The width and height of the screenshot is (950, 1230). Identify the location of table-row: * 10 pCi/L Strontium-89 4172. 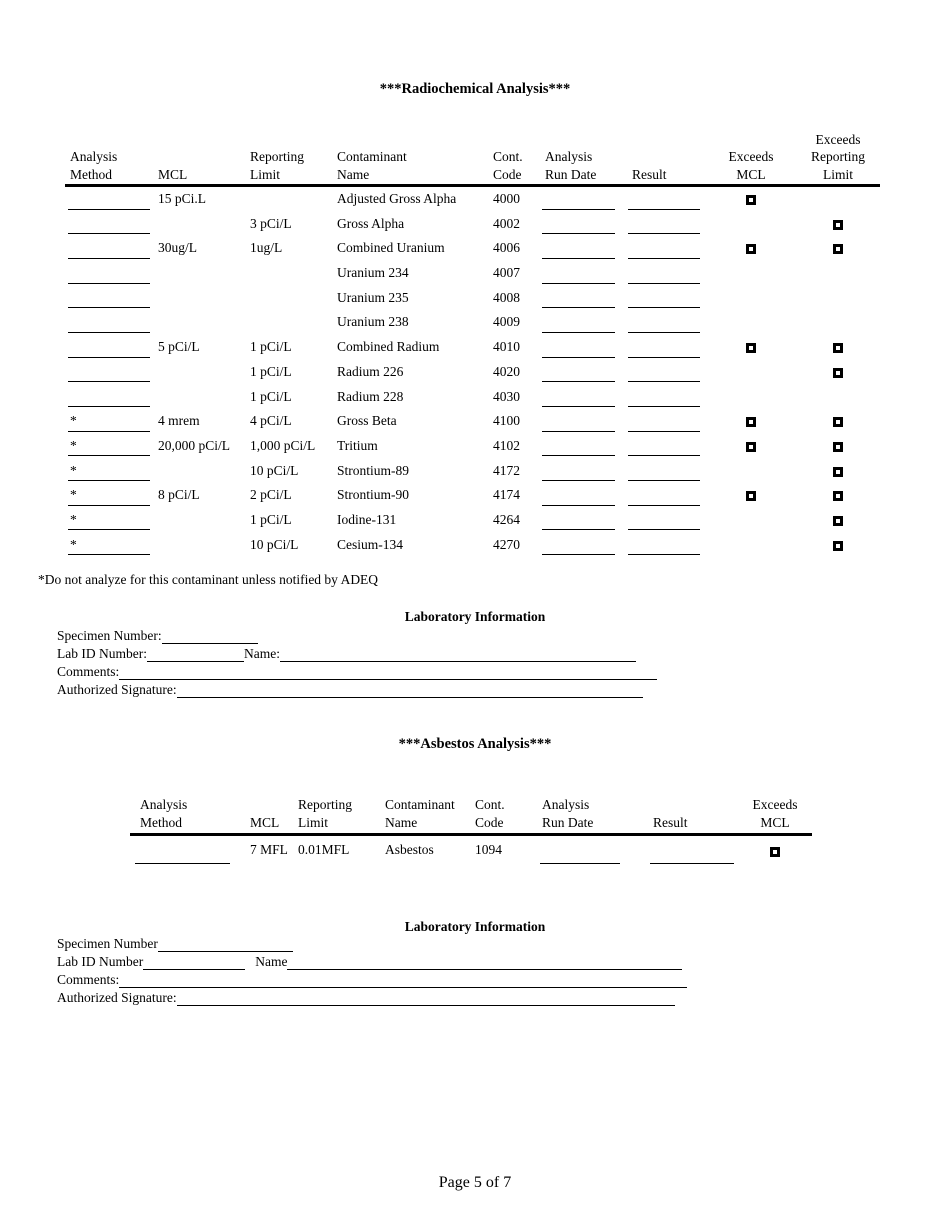
(475, 474).